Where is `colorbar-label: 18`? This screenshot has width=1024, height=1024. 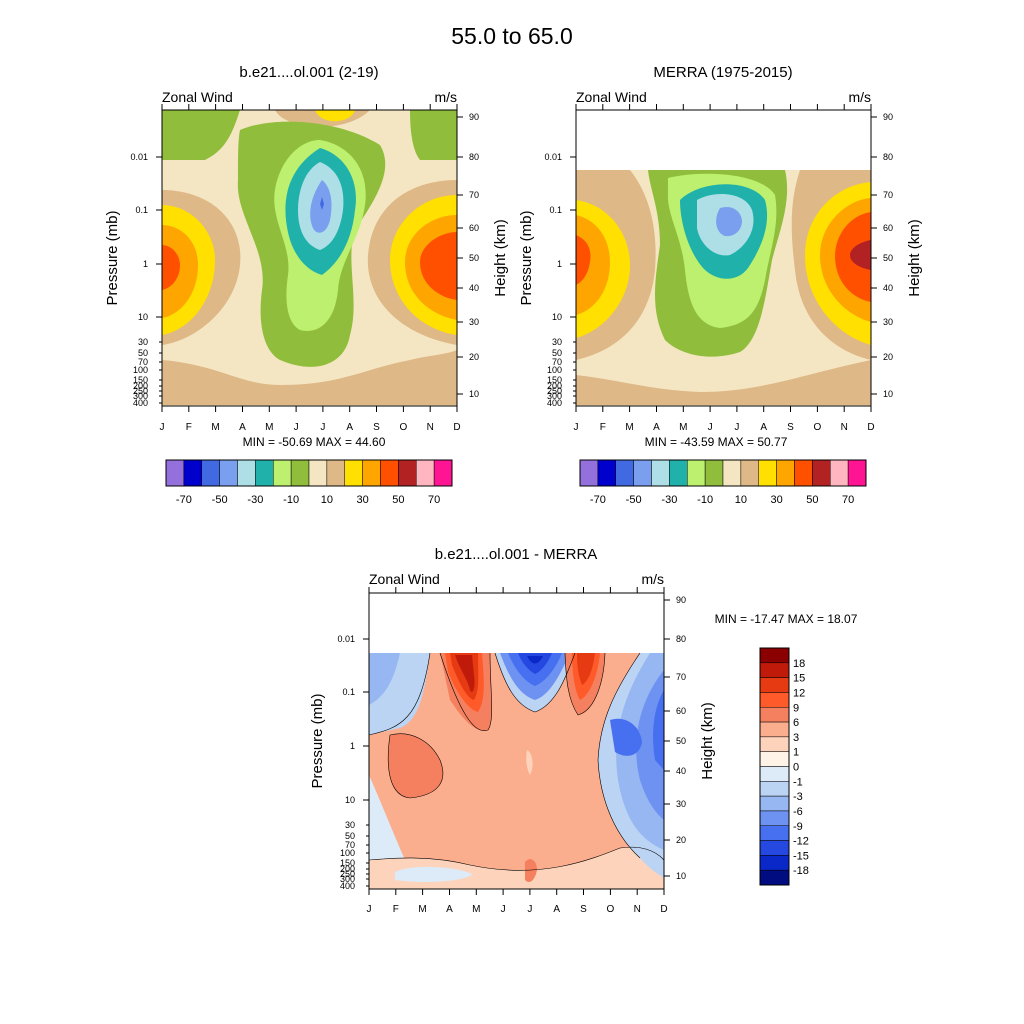
colorbar-label: 18 is located at coordinates (799, 664).